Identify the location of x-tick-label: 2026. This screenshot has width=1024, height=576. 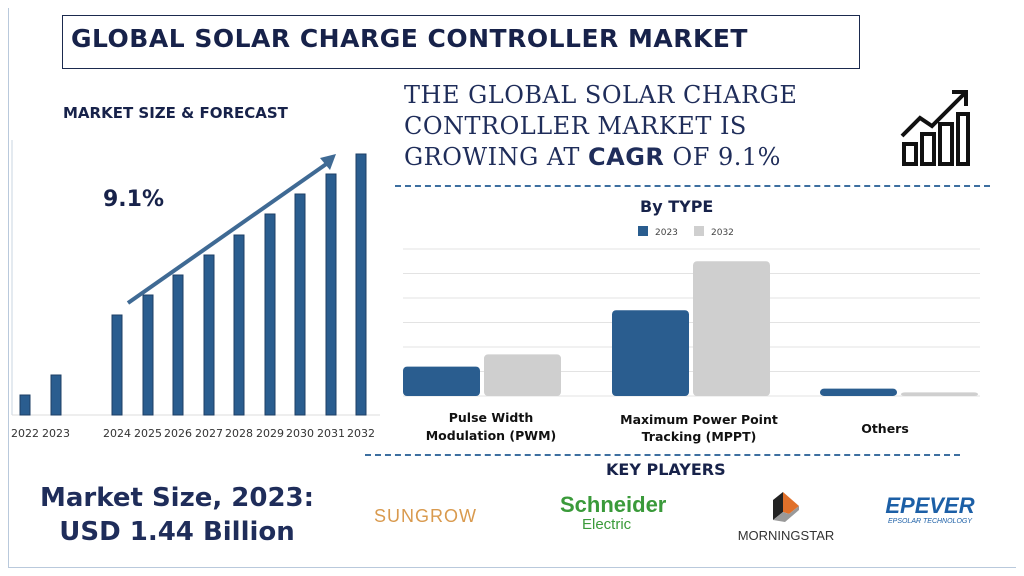
(178, 433).